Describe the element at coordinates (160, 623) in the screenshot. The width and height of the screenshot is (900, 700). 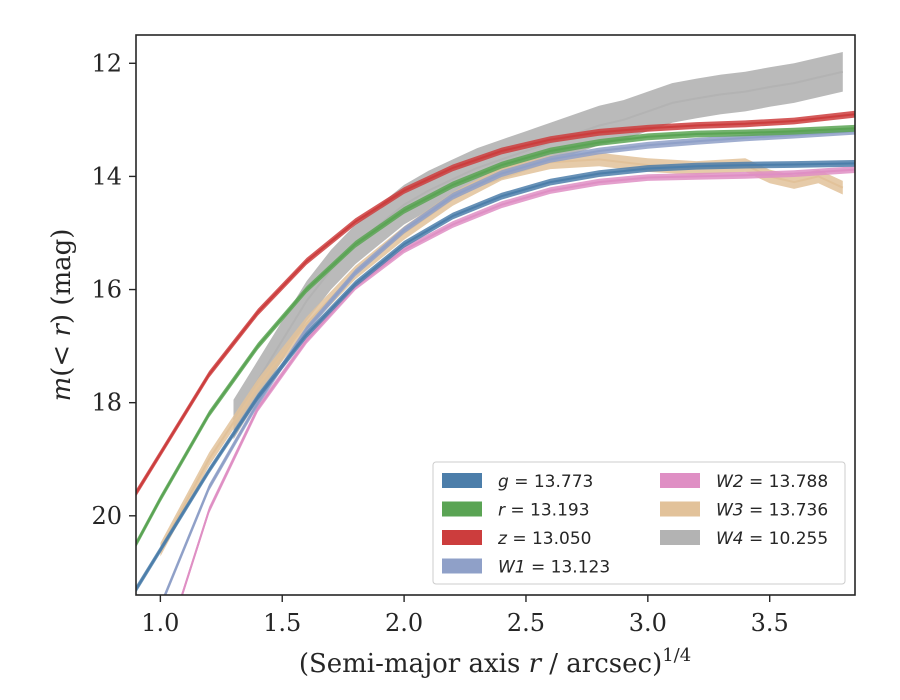
I see `x-tick-label: 1.0` at that location.